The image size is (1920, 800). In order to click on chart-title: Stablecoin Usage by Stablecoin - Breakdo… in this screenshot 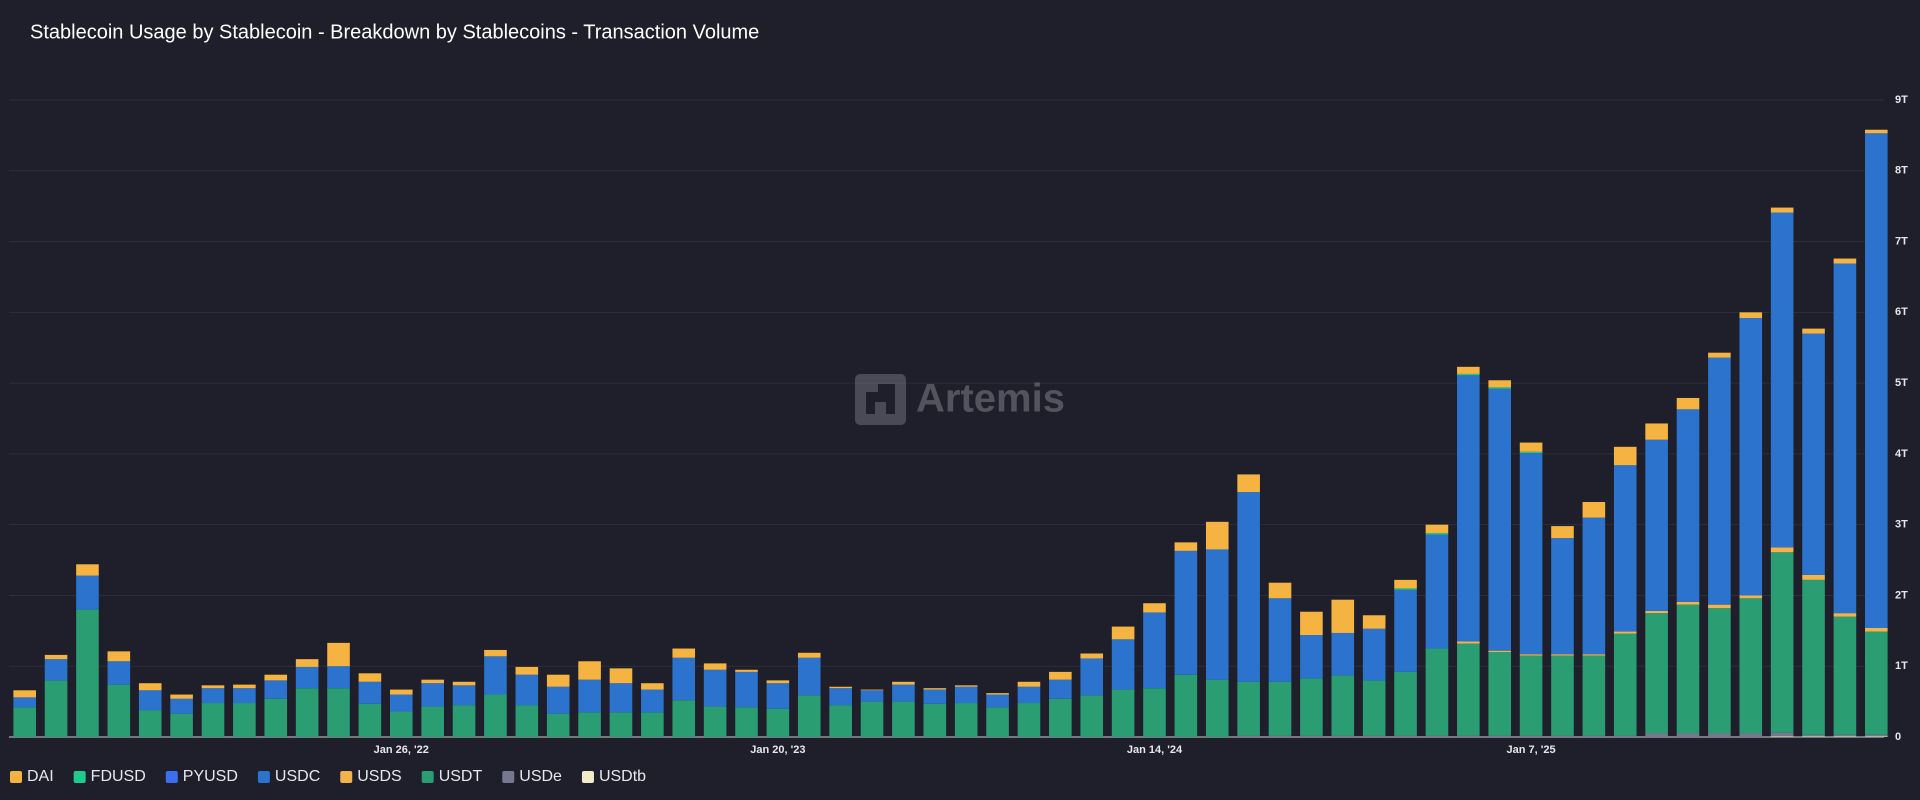, I will do `click(394, 32)`.